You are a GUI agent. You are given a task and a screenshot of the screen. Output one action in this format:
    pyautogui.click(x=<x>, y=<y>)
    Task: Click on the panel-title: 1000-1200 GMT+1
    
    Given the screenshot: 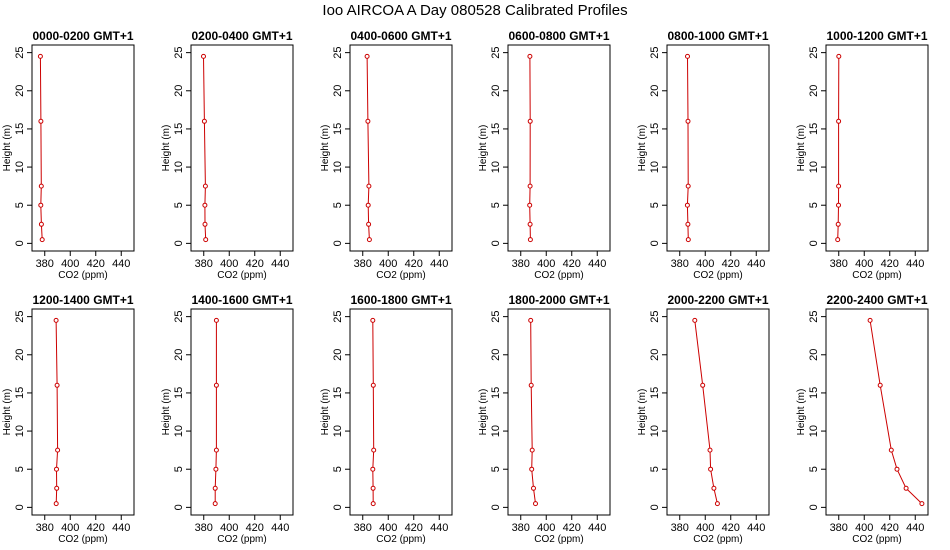 What is the action you would take?
    pyautogui.click(x=876, y=36)
    